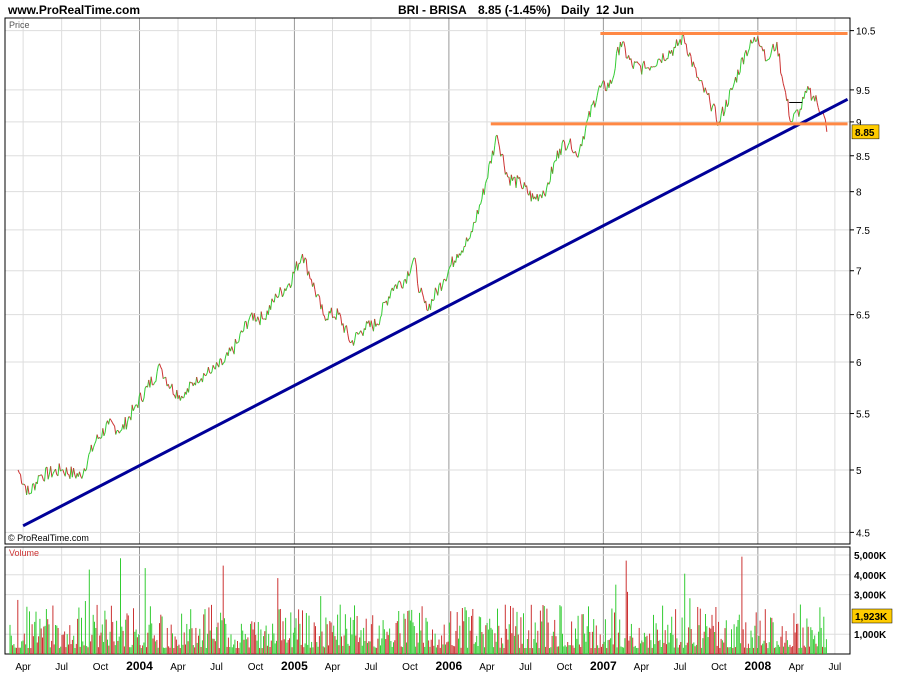 The image size is (900, 700). I want to click on volume-tick-label: 4,000K, so click(870, 576).